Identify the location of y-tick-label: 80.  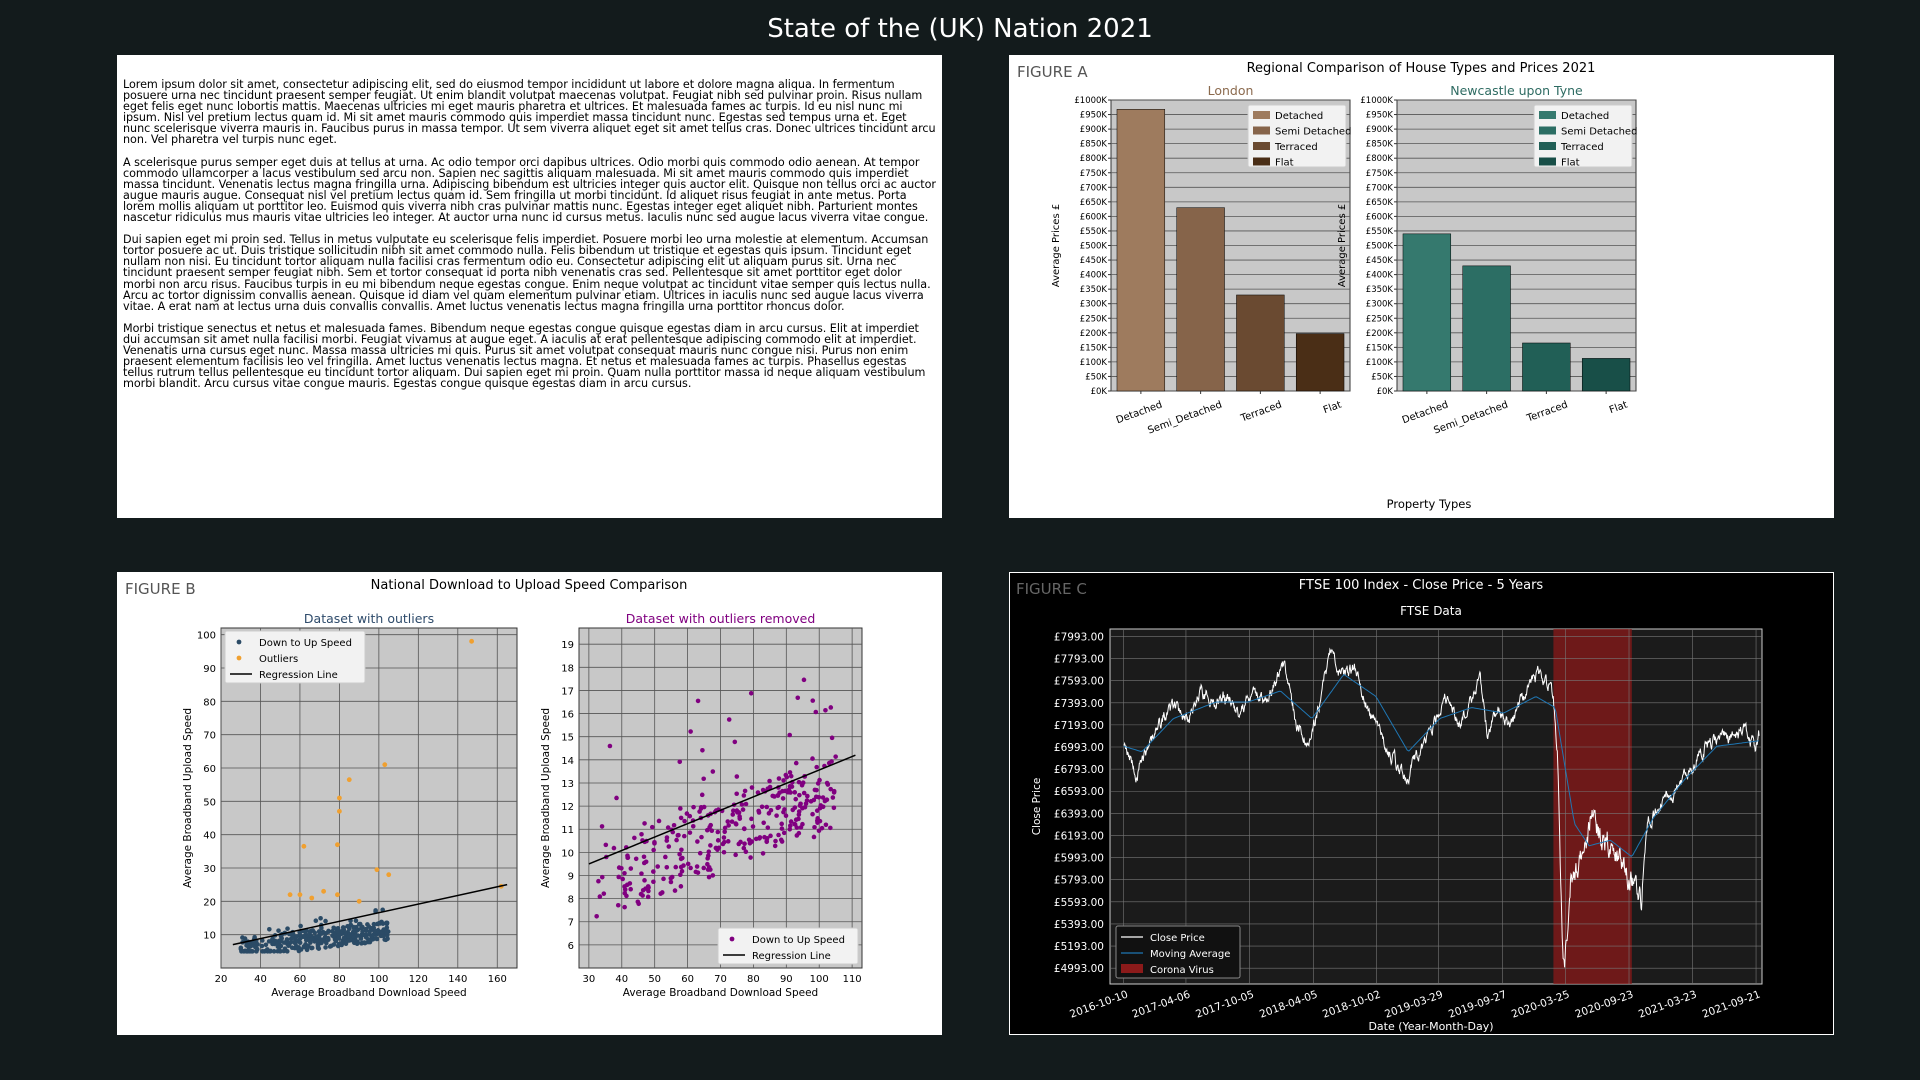
(209, 702).